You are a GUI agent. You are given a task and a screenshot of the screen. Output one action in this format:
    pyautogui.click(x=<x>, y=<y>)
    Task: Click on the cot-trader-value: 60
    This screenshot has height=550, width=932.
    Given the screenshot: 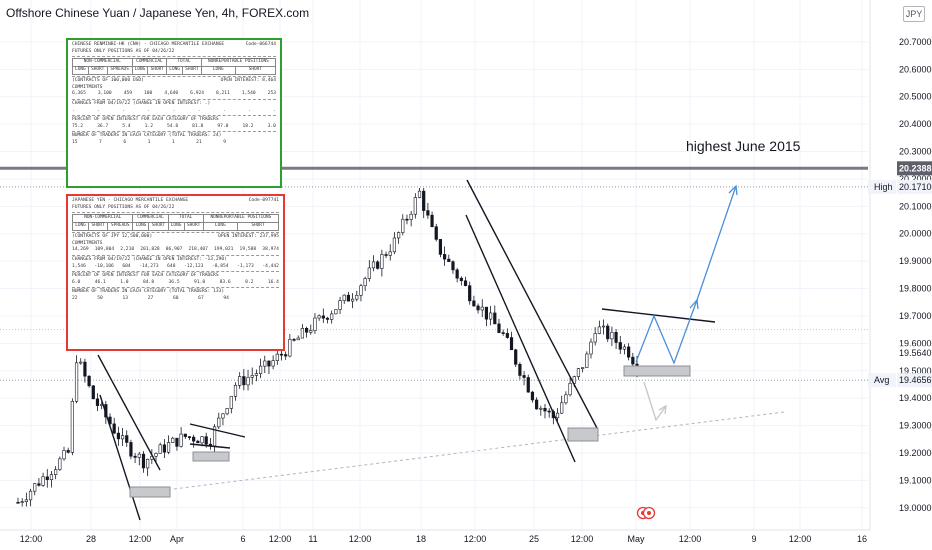 What is the action you would take?
    pyautogui.click(x=175, y=298)
    